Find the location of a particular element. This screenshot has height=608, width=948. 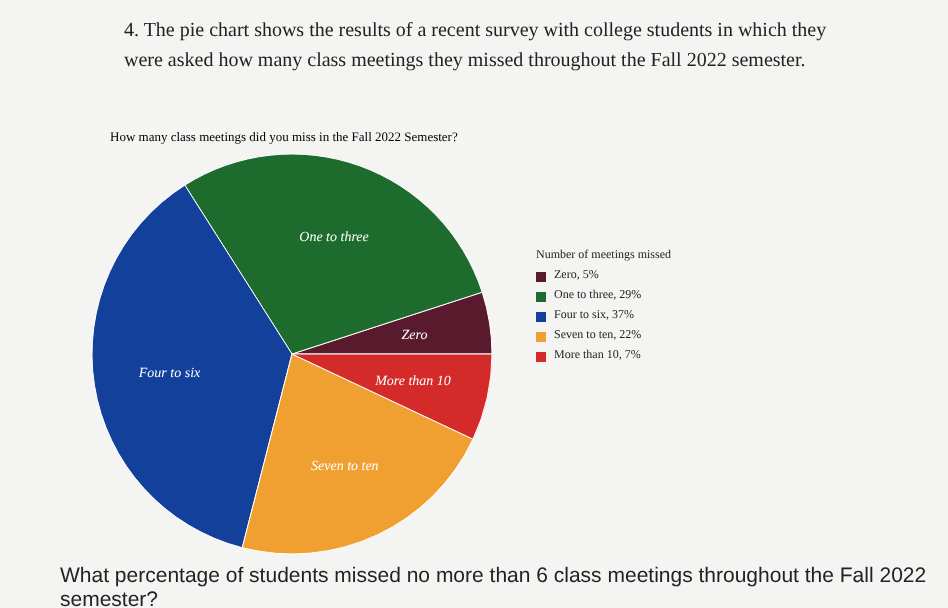

chart-title: 4. The pie chart shows the results of a recent survey with college students in which they were asked how many class meetings they missed throughout the Fall 2022 semester. is located at coordinates (476, 47).